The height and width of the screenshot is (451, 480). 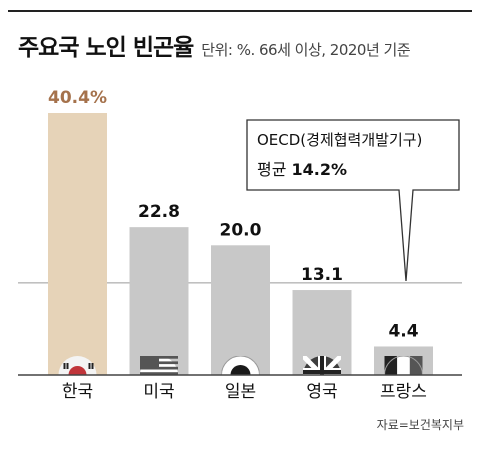 What do you see at coordinates (77, 392) in the screenshot?
I see `category-label: 한국` at bounding box center [77, 392].